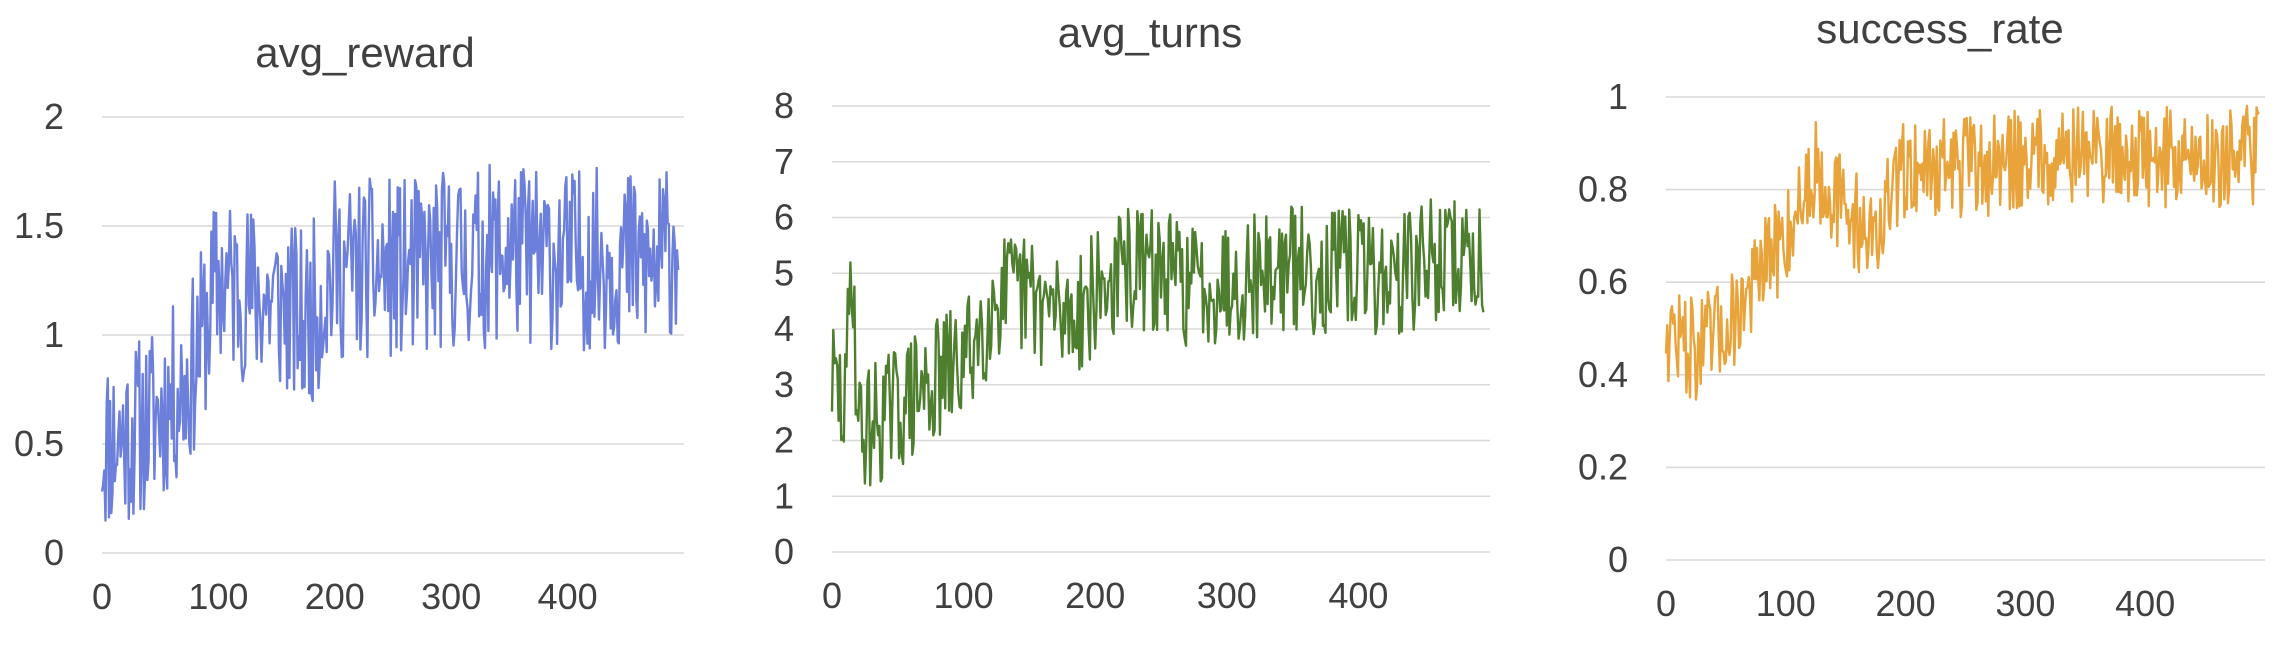 The width and height of the screenshot is (2290, 658). What do you see at coordinates (1603, 466) in the screenshot?
I see `y-tick-label: 0.2` at bounding box center [1603, 466].